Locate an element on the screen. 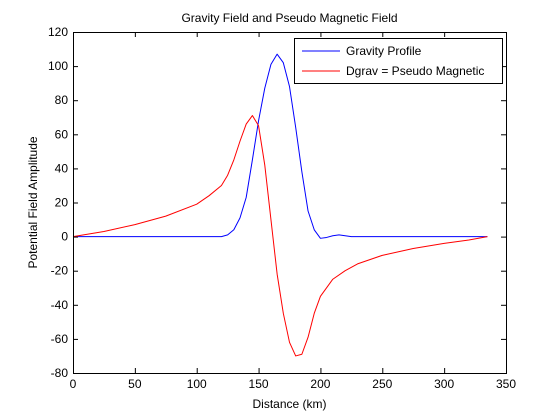  x-tick-label: 150 is located at coordinates (259, 384).